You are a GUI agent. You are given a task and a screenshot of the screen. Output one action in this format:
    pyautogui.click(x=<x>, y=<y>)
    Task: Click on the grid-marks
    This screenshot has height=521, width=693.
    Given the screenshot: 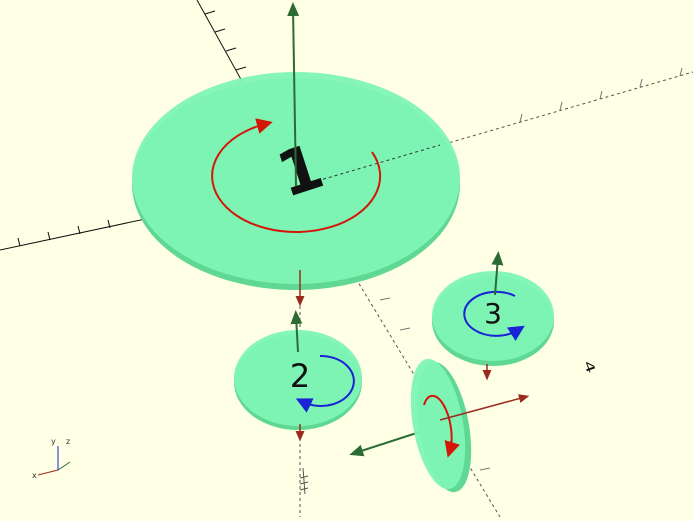 What is the action you would take?
    pyautogui.click(x=304, y=481)
    